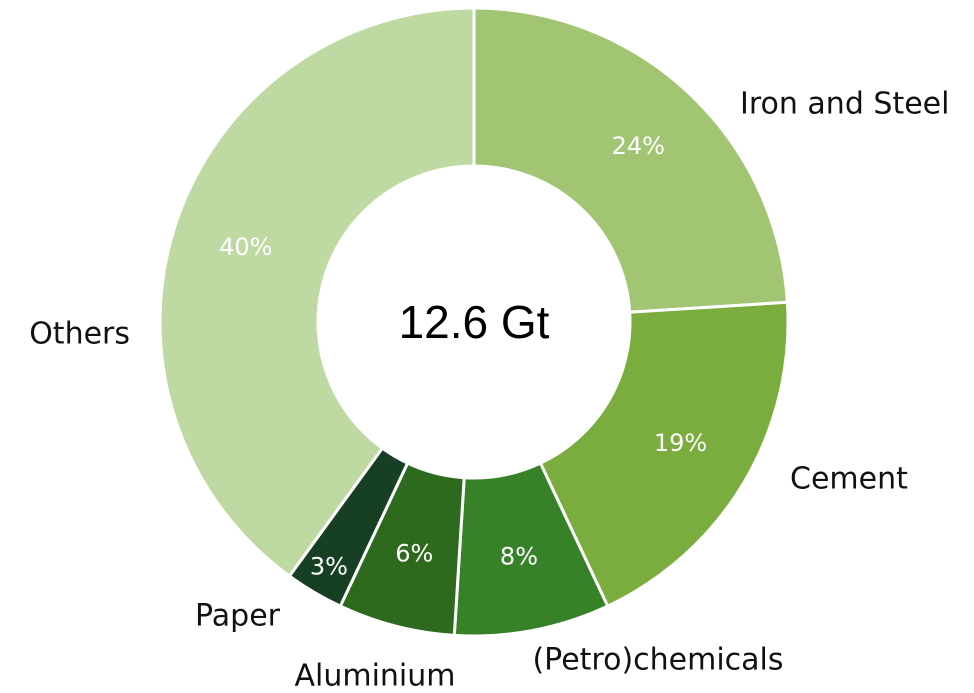 The height and width of the screenshot is (693, 974). Describe the element at coordinates (844, 104) in the screenshot. I see `category-label: Iron and Steel` at that location.